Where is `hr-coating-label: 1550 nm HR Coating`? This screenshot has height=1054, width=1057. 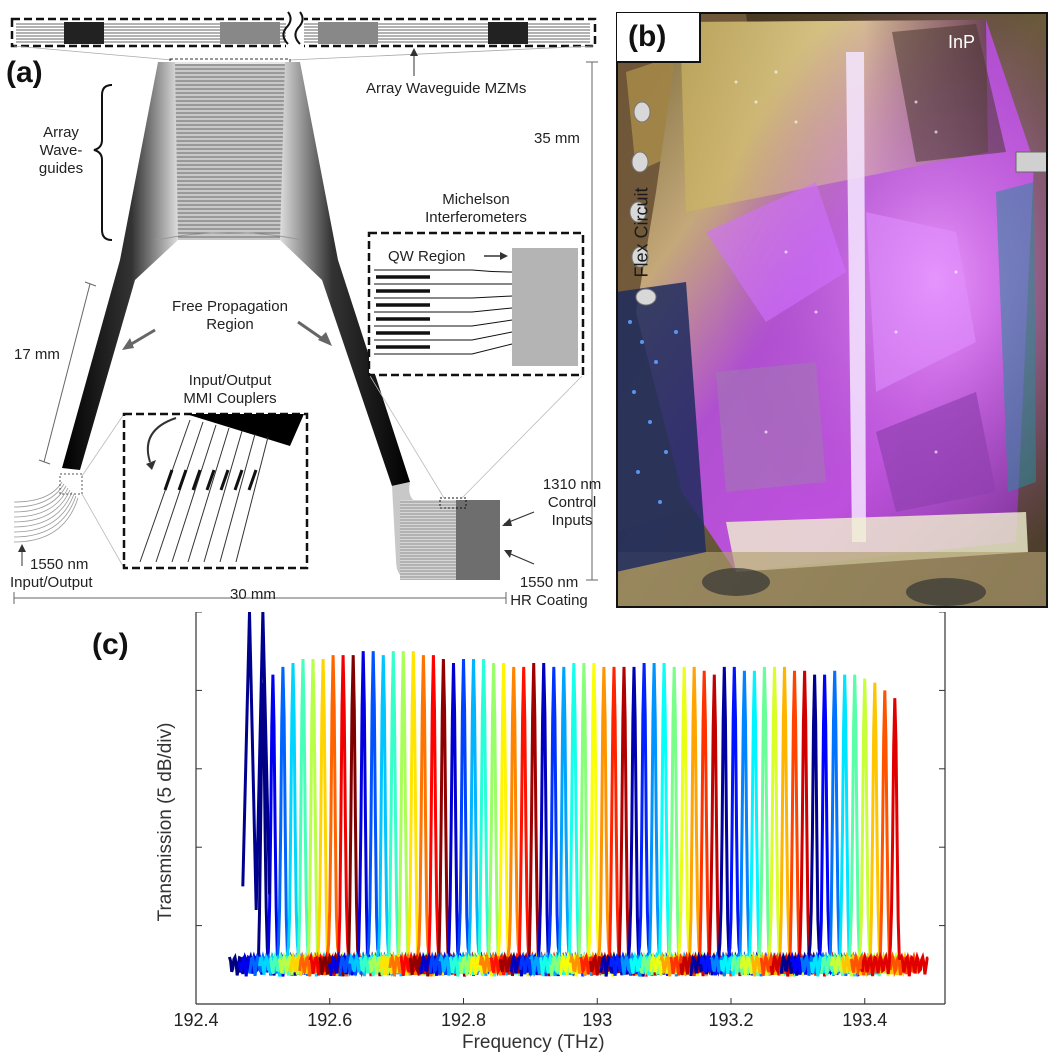 hr-coating-label: 1550 nm HR Coating is located at coordinates (549, 592).